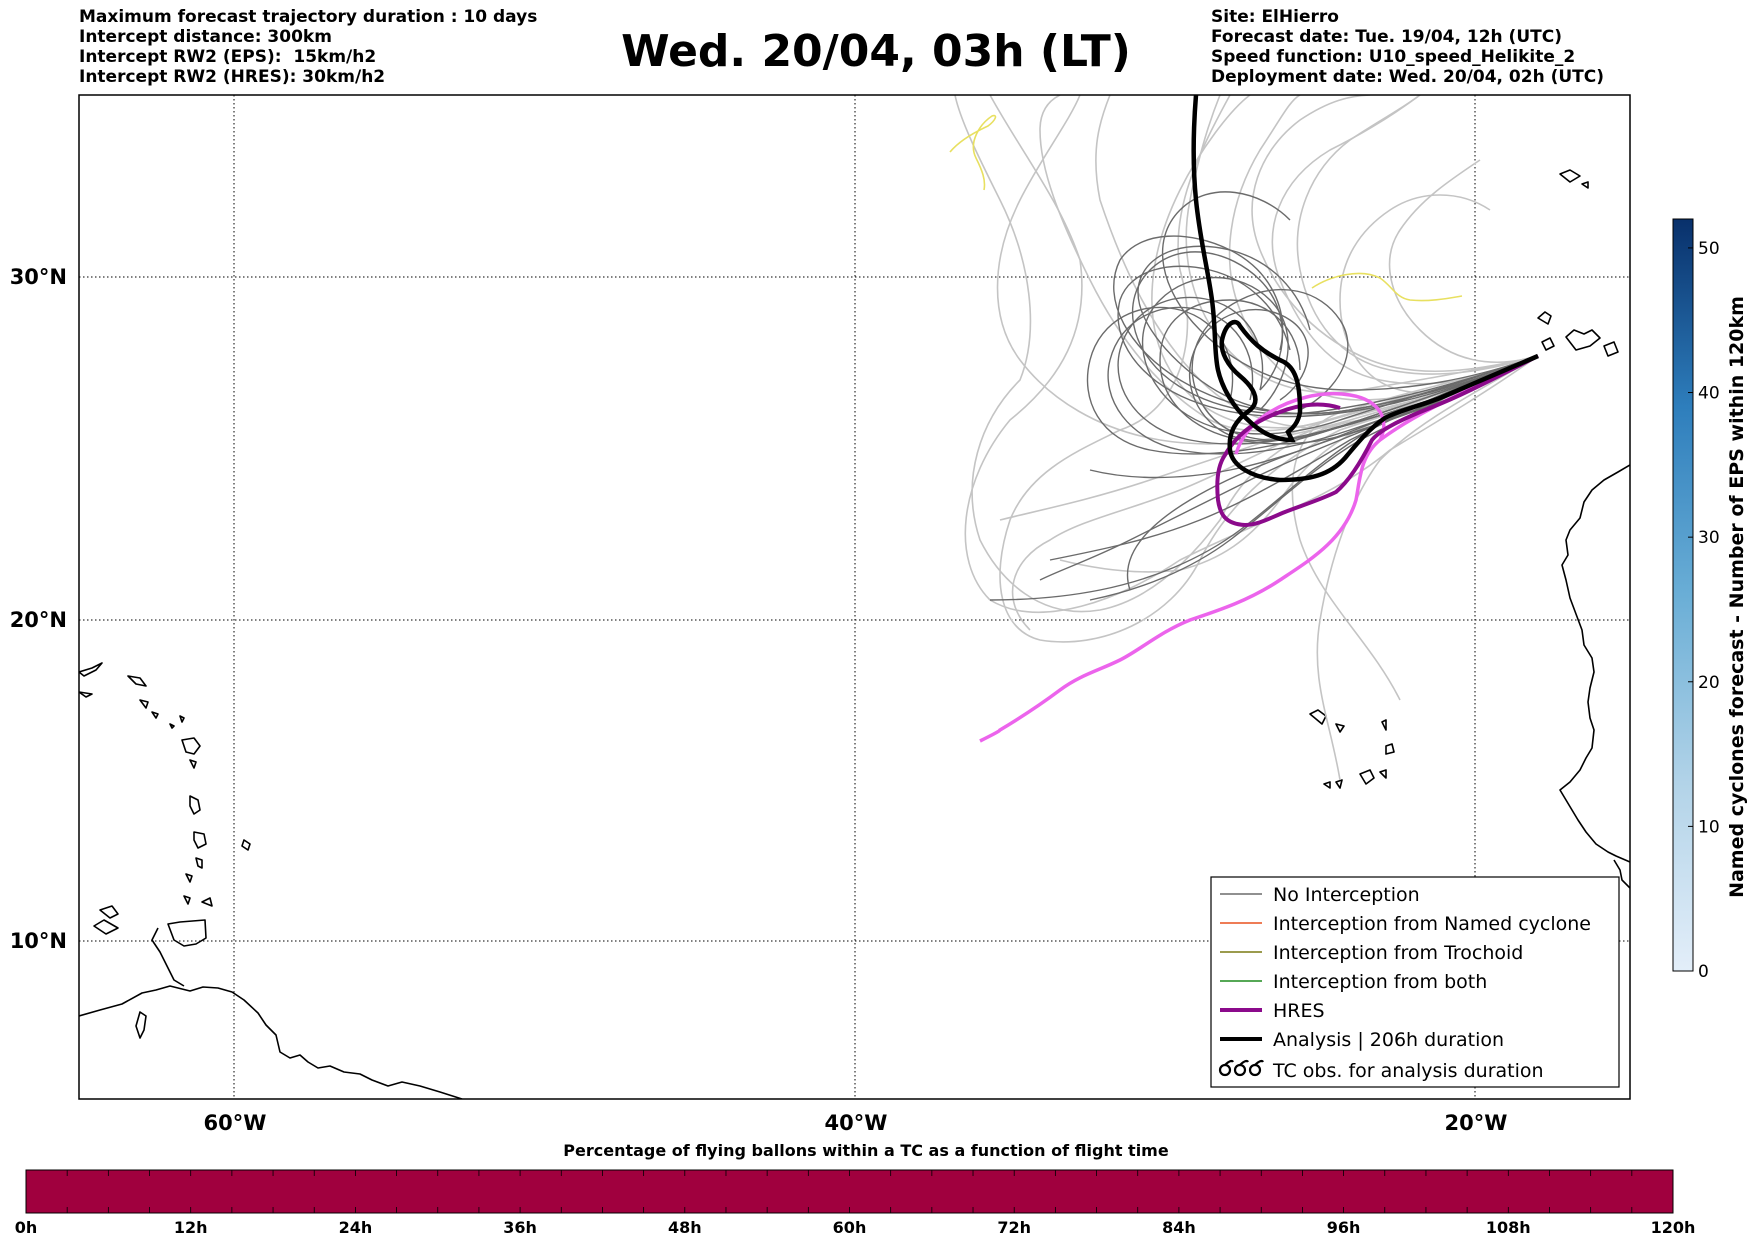  I want to click on info-line-intercept-hres: Intercept RW2 (HRES): 30km/h2, so click(232, 77).